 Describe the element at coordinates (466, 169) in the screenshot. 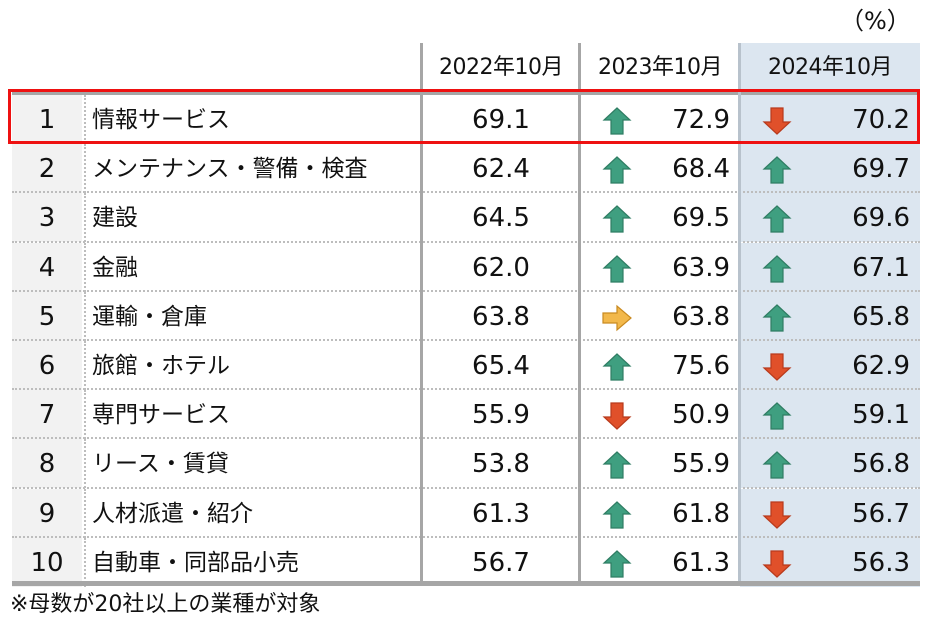

I see `table-row: 2 メンテナンス・警備・検査 62.4 68.4 69.7` at that location.